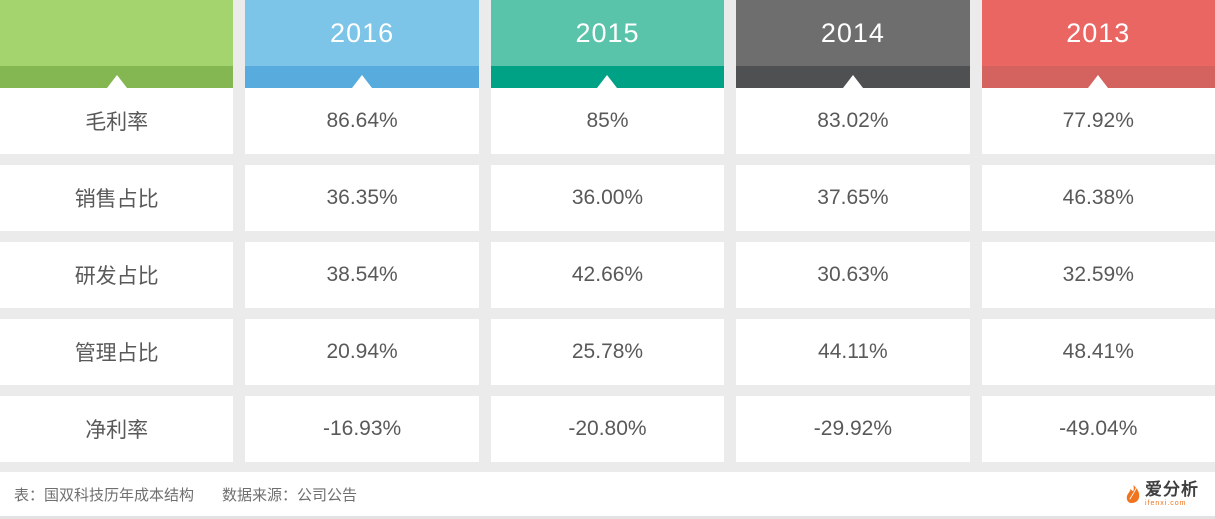  I want to click on footer-bar: 表：国双科技历年成本结构 数据来源：公司公告 爱分析 ifenxi.com, so click(607, 495).